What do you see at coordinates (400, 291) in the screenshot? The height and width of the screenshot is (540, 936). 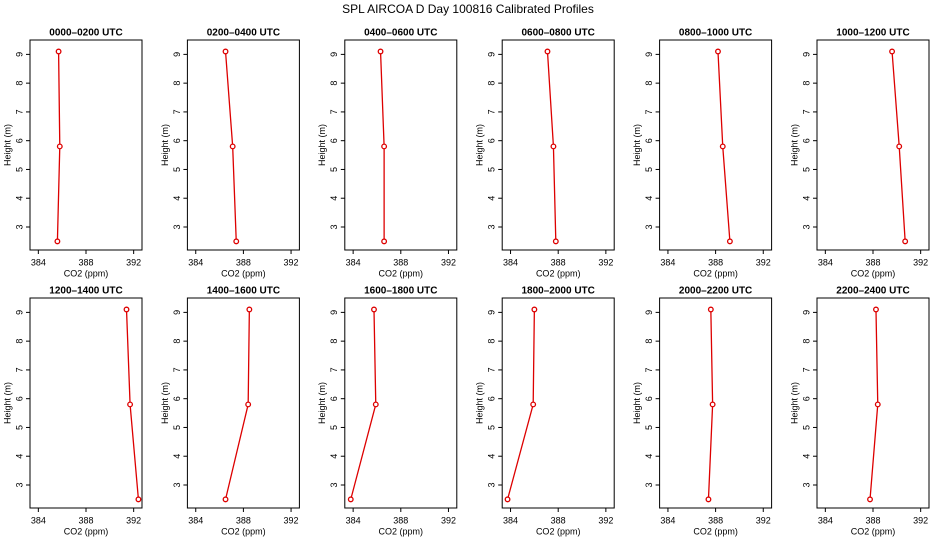 I see `subplot-title: 1600–1800 UTC` at bounding box center [400, 291].